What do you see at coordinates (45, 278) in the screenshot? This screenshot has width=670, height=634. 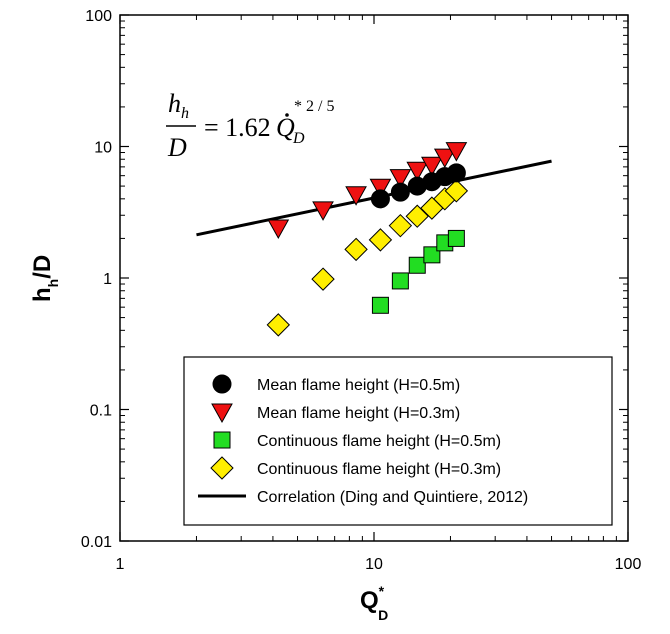 I see `y-axis-label: hh/D` at bounding box center [45, 278].